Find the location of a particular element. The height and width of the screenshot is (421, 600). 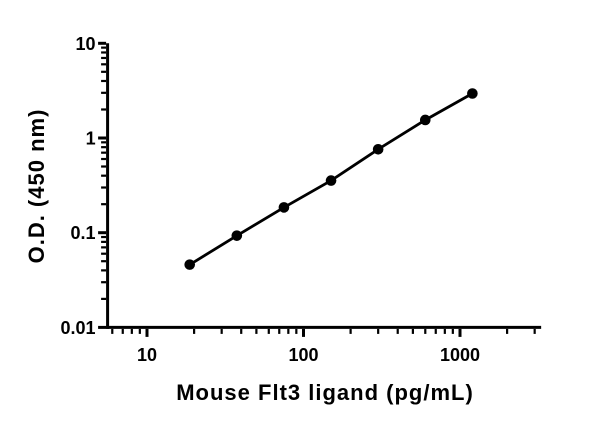

y-tick-label: 1 is located at coordinates (91, 139).